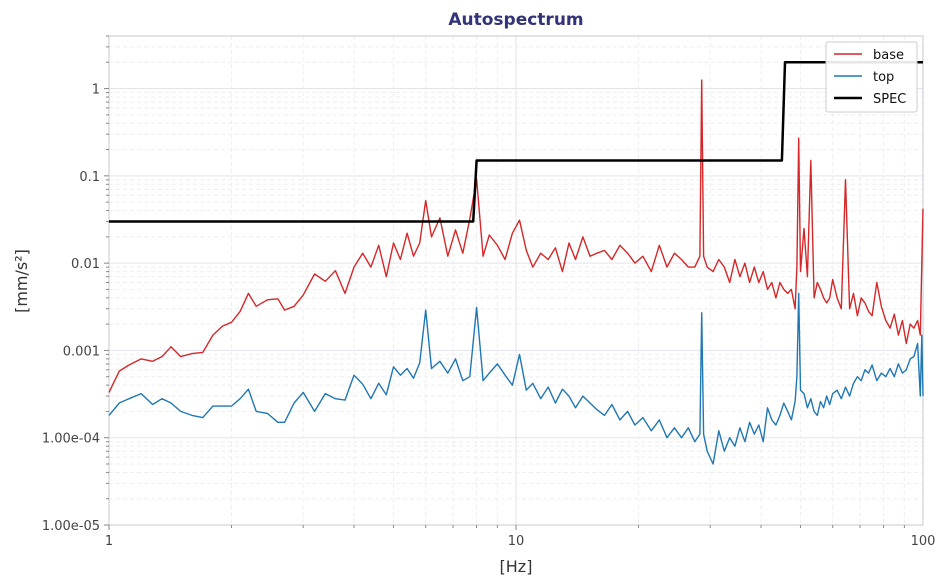 This screenshot has height=587, width=948. I want to click on x-tick-label: 1, so click(109, 541).